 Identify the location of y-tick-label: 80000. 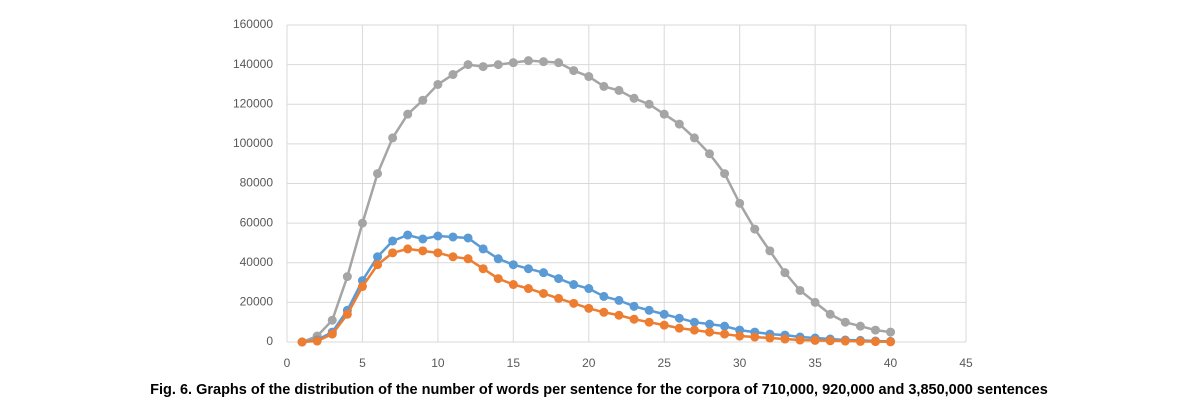
(257, 183).